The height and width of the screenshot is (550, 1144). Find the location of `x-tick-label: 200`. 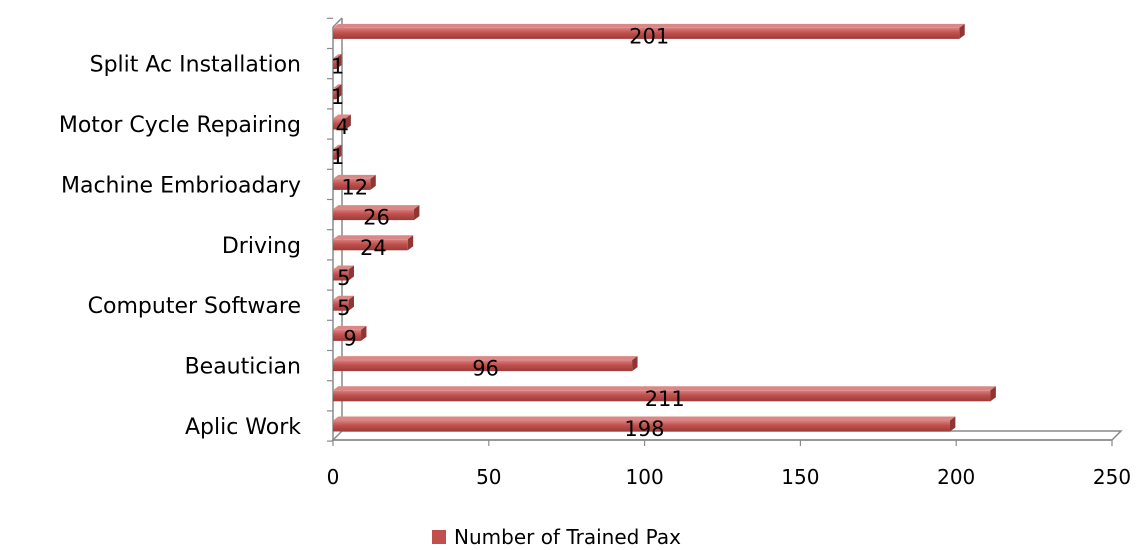

x-tick-label: 200 is located at coordinates (956, 477).